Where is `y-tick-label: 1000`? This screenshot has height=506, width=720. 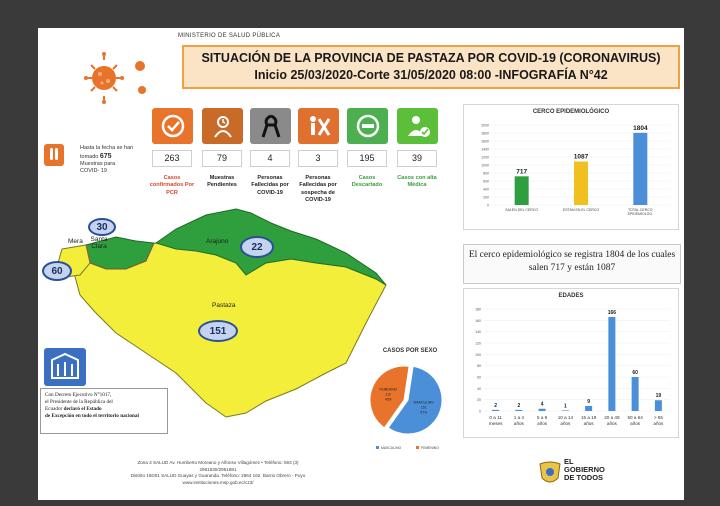 y-tick-label: 1000 is located at coordinates (485, 166).